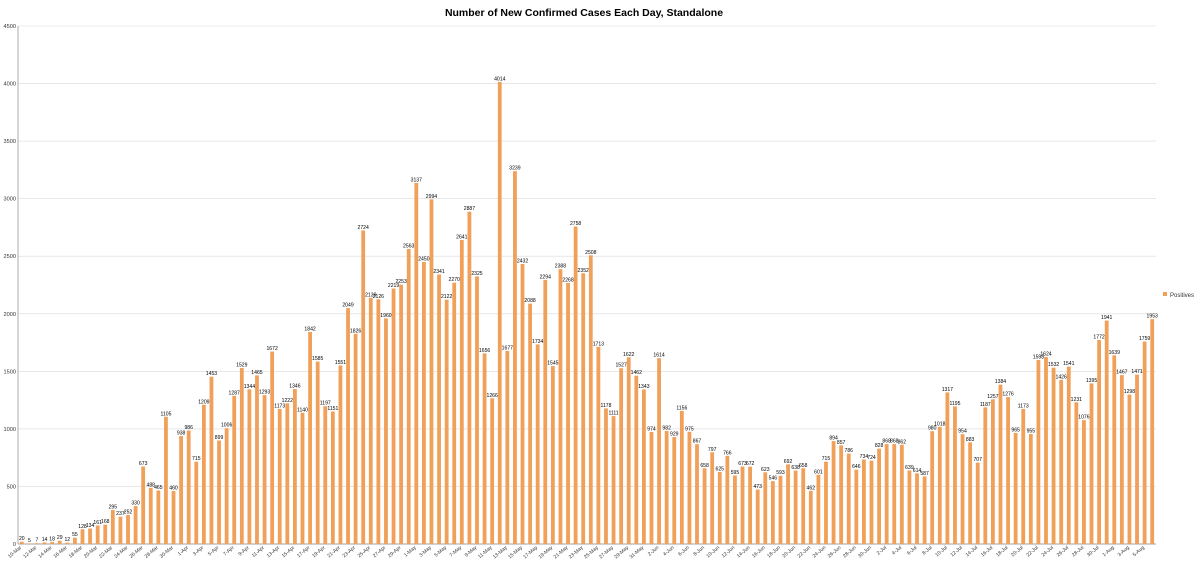  I want to click on data-label: 161, so click(97, 523).